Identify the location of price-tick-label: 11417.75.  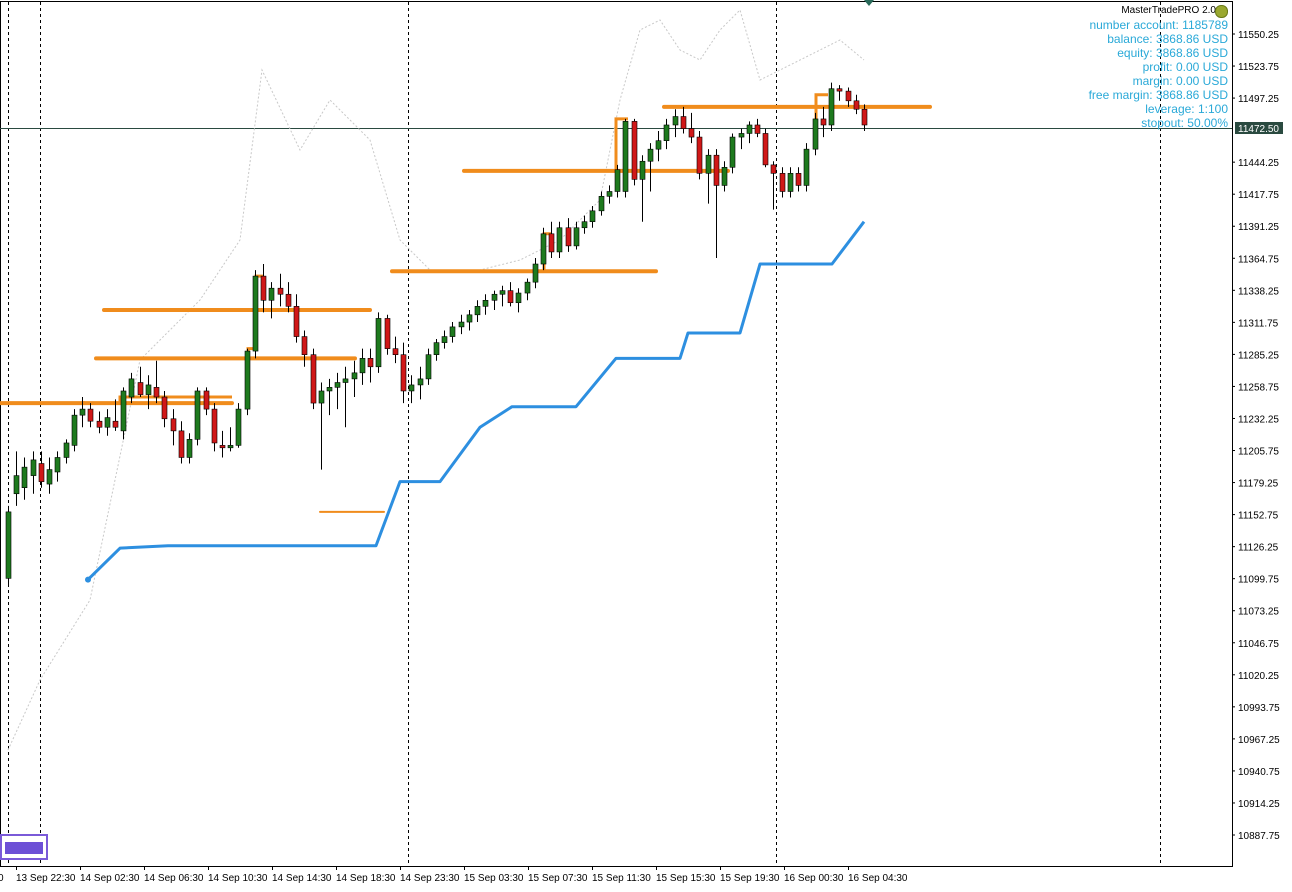
(1258, 195).